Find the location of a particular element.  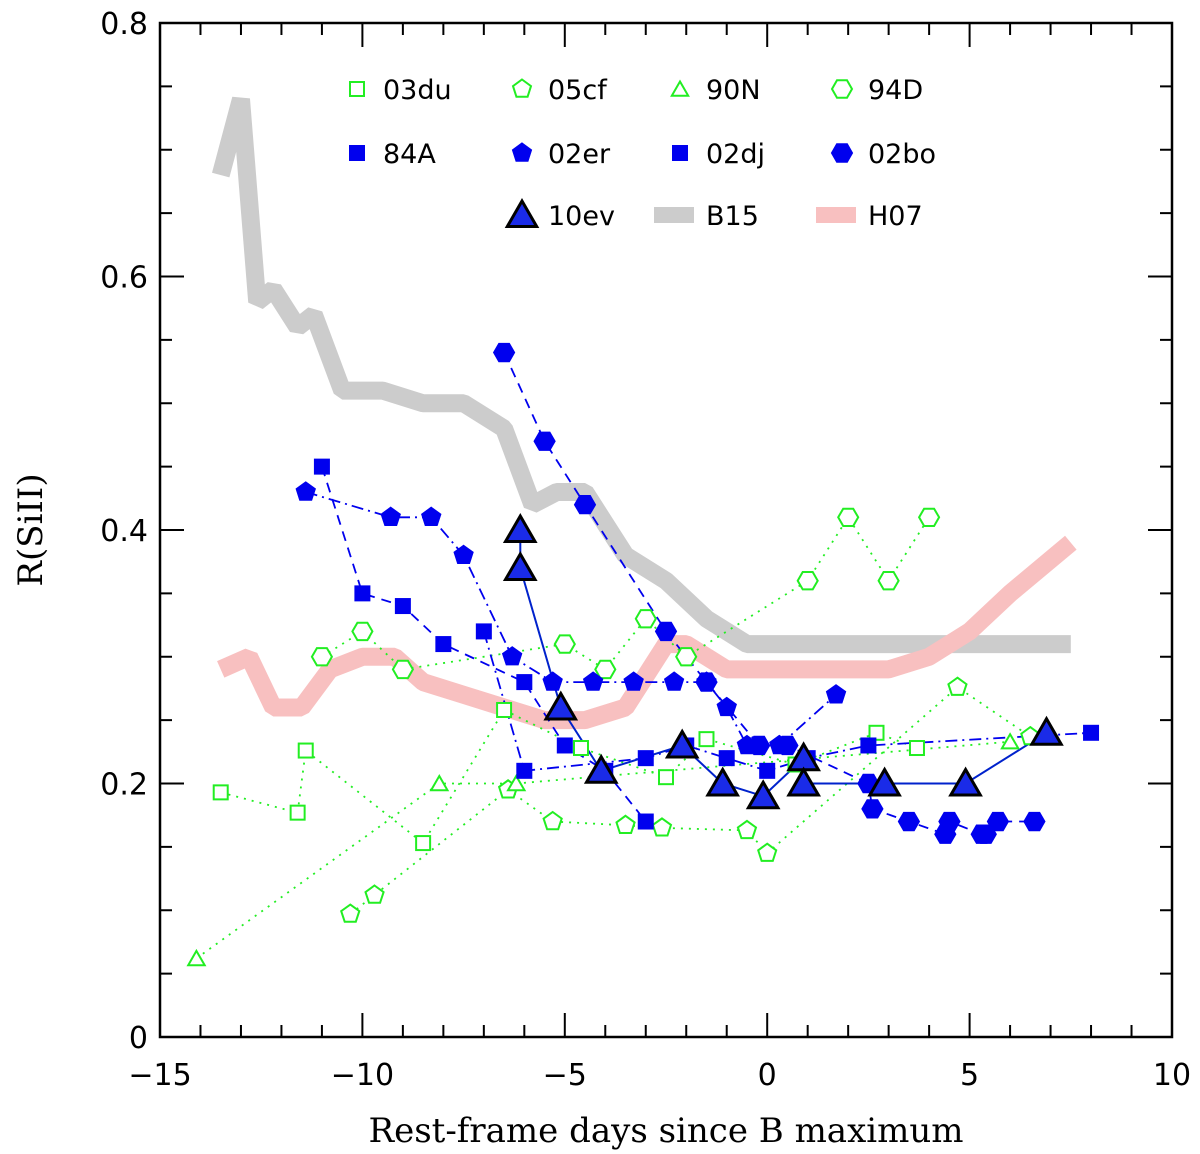

legend-label: 02er is located at coordinates (579, 154).